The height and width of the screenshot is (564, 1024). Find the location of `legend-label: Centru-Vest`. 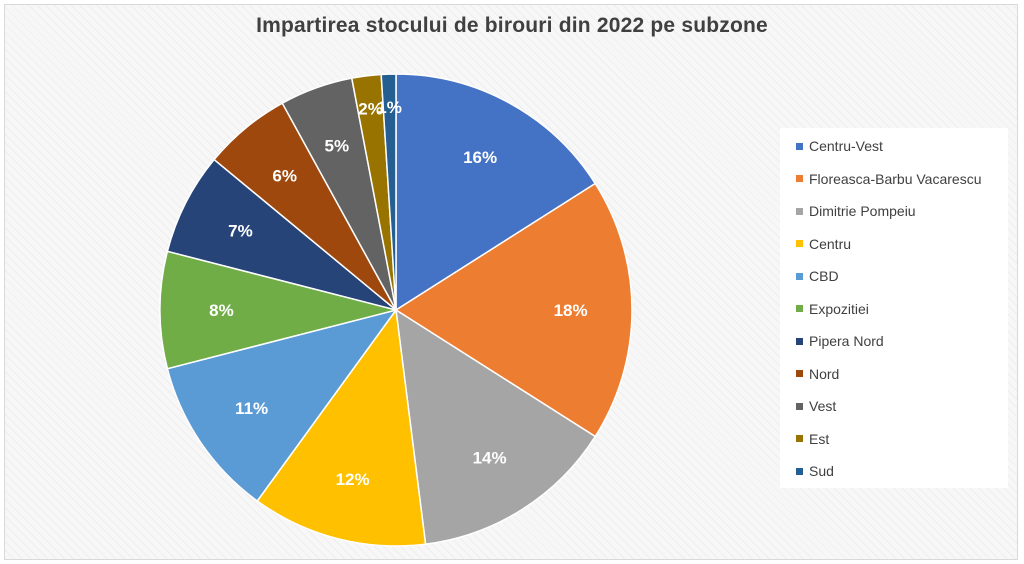

legend-label: Centru-Vest is located at coordinates (846, 146).